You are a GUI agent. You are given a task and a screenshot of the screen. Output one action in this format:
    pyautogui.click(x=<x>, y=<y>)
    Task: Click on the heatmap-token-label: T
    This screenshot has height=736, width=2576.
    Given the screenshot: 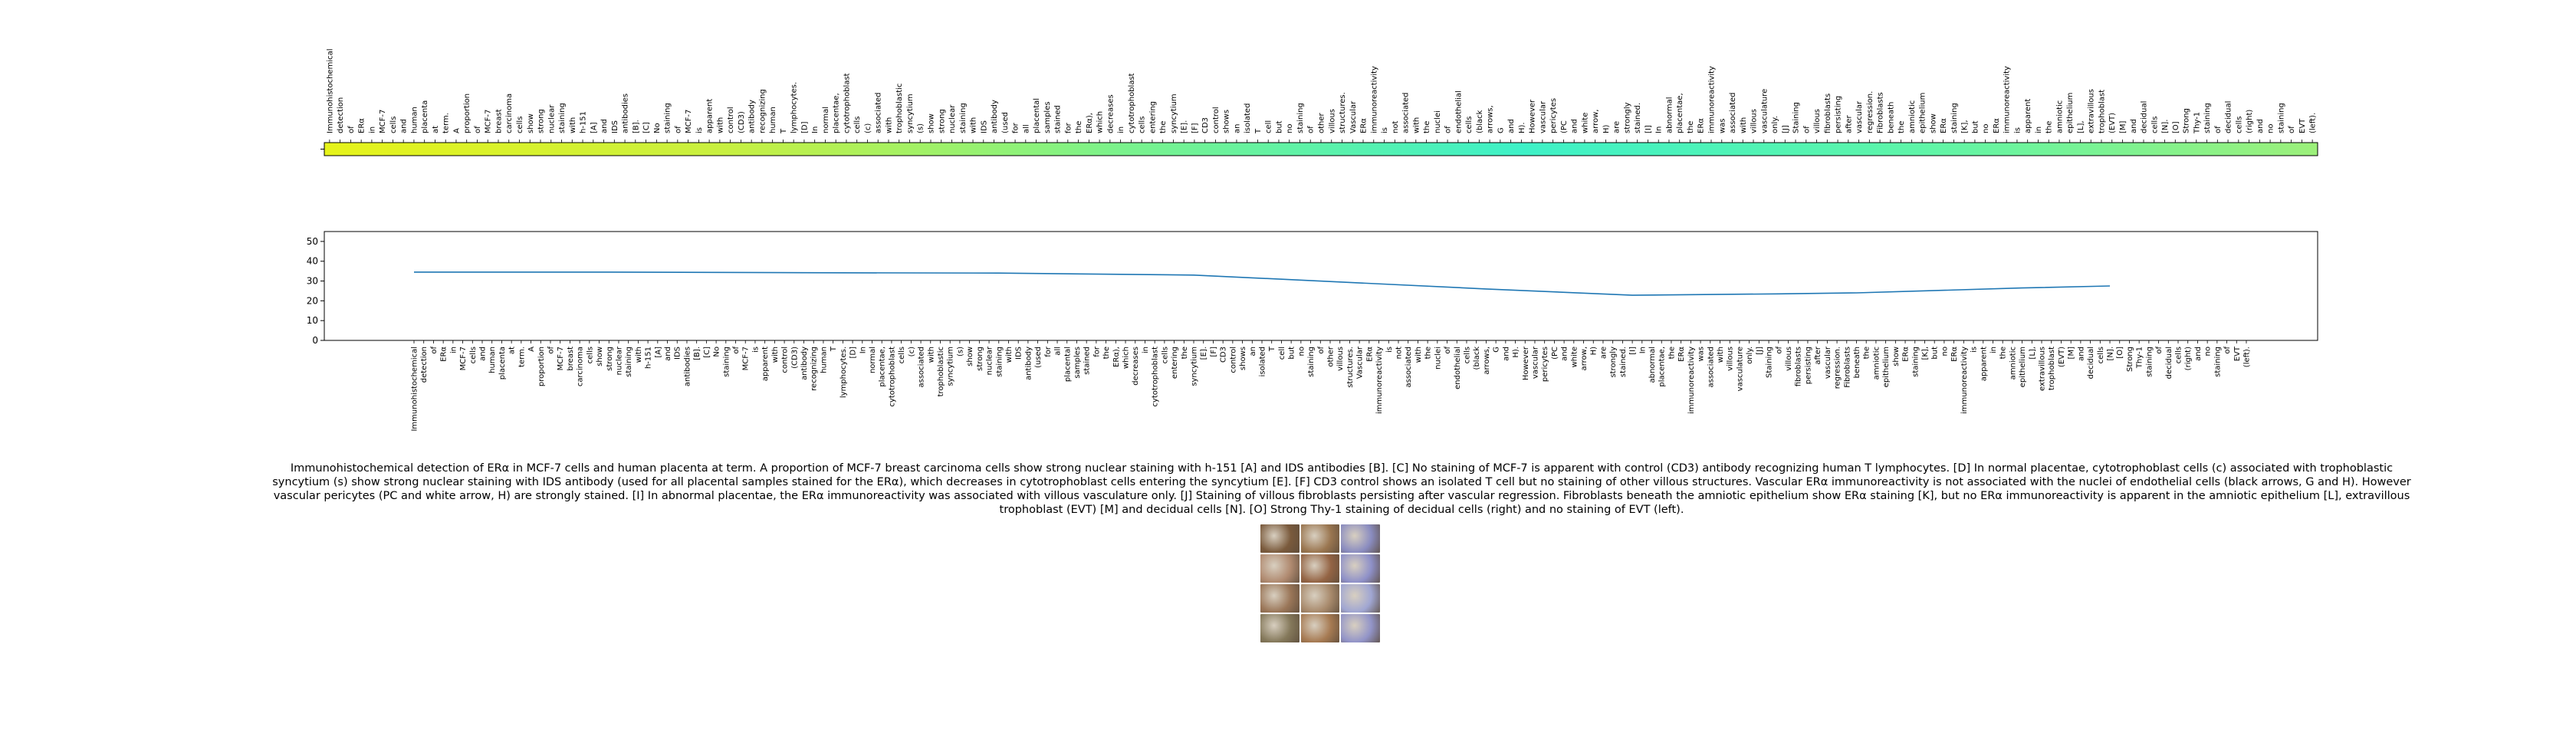 What is the action you would take?
    pyautogui.click(x=1258, y=131)
    